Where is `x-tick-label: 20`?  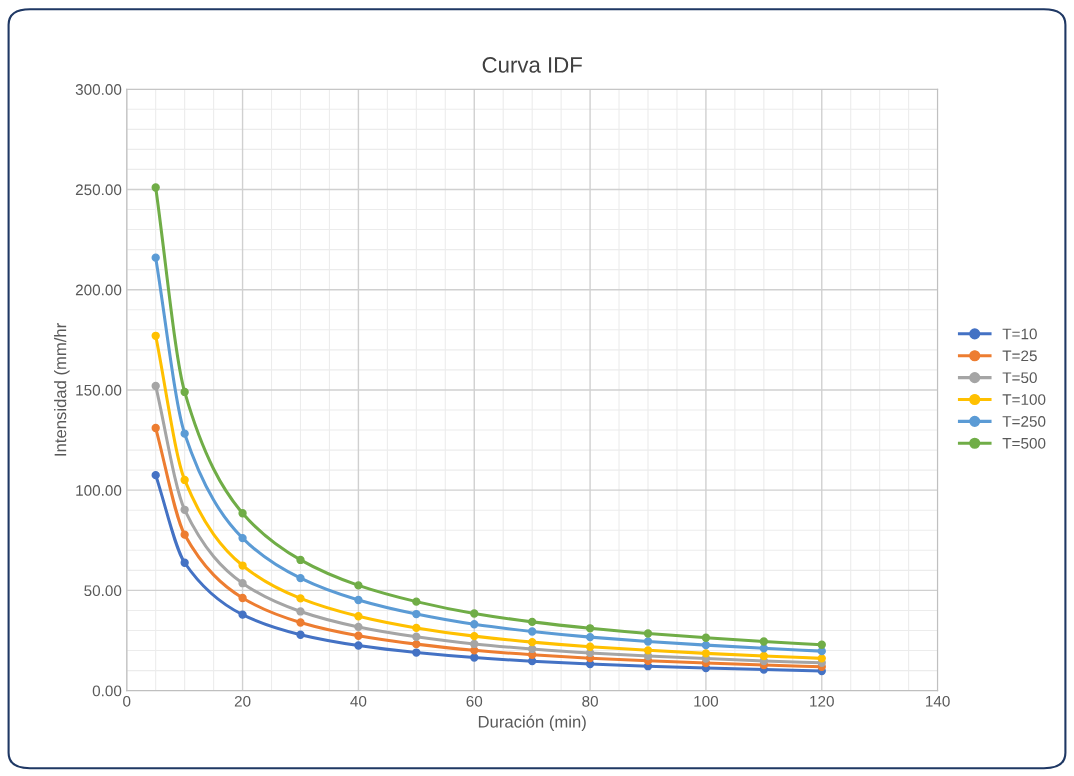
x-tick-label: 20 is located at coordinates (242, 701).